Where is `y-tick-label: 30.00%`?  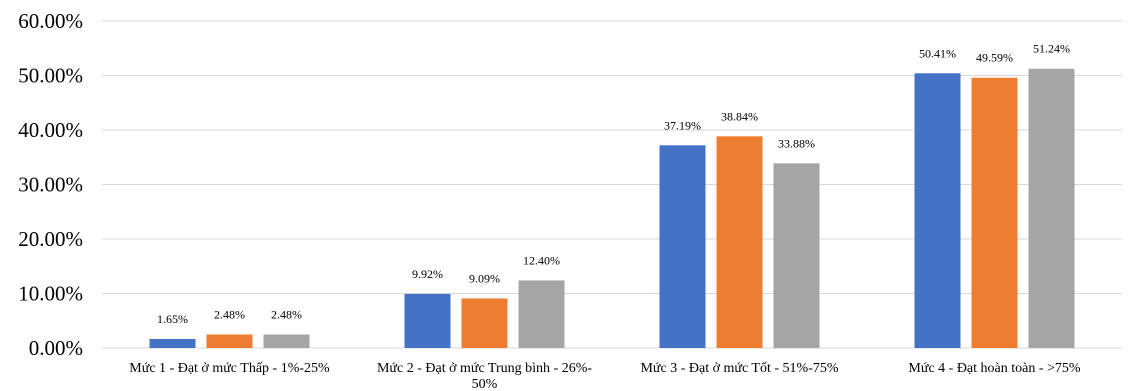
y-tick-label: 30.00% is located at coordinates (50, 185).